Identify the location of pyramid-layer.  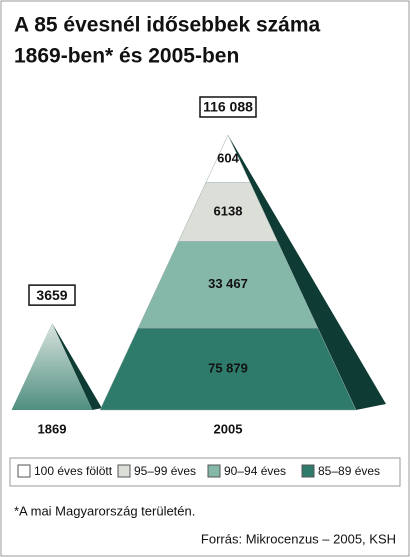
(228, 369).